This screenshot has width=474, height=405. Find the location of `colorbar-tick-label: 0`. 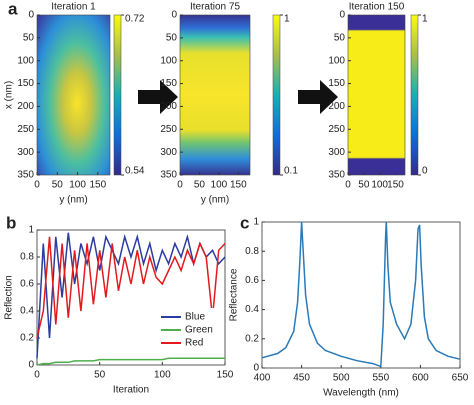

colorbar-tick-label: 0 is located at coordinates (425, 171).